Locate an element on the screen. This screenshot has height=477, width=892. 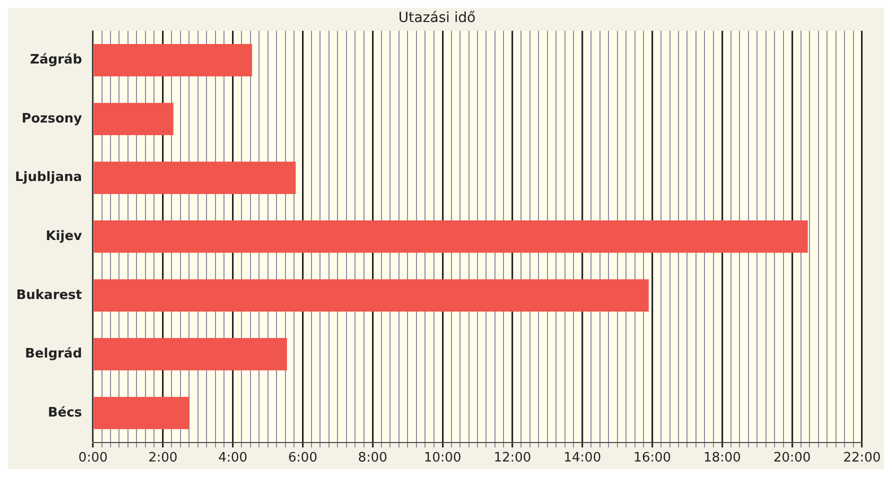
y-tick-label: Bukarest is located at coordinates (49, 295).